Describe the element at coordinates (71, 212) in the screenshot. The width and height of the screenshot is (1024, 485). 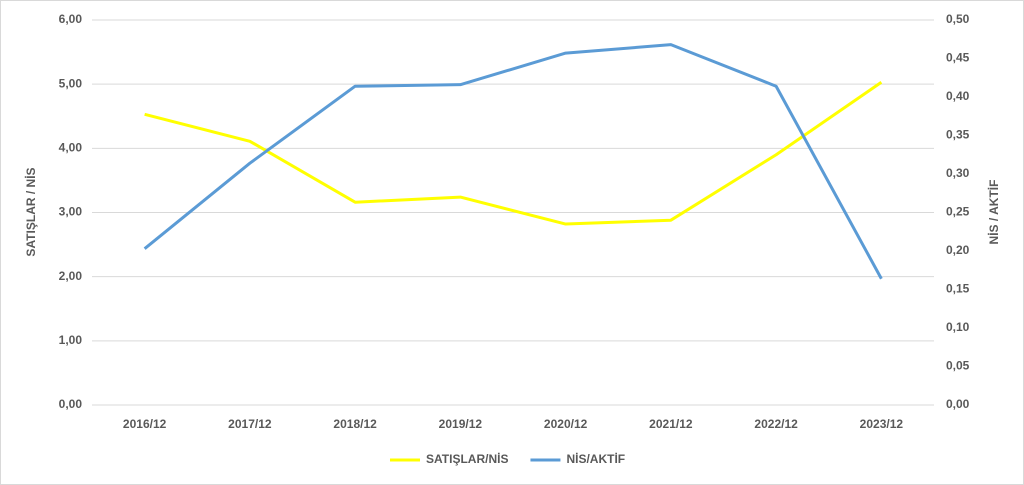
I see `y-tick-label: 3,00` at that location.